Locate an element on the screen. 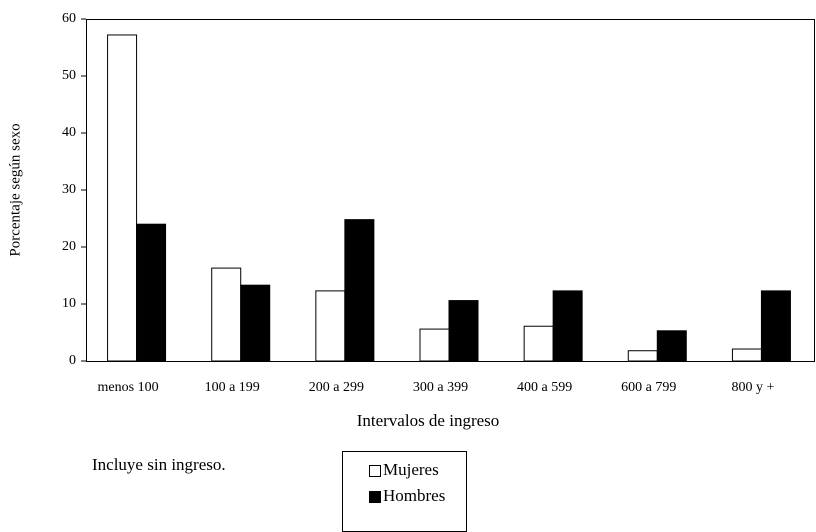  x-axis-label: Intervalos de ingreso is located at coordinates (428, 420).